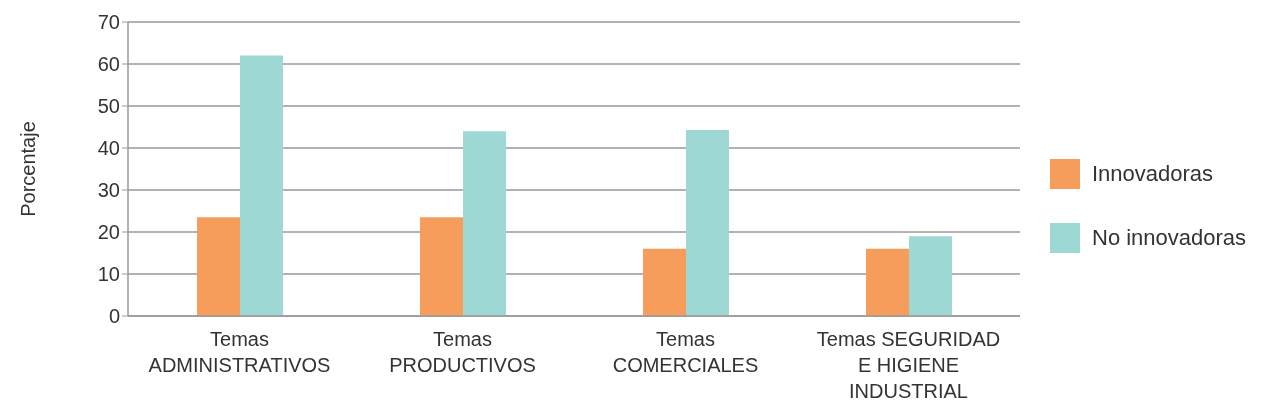  What do you see at coordinates (108, 148) in the screenshot?
I see `y-tick-label: 40` at bounding box center [108, 148].